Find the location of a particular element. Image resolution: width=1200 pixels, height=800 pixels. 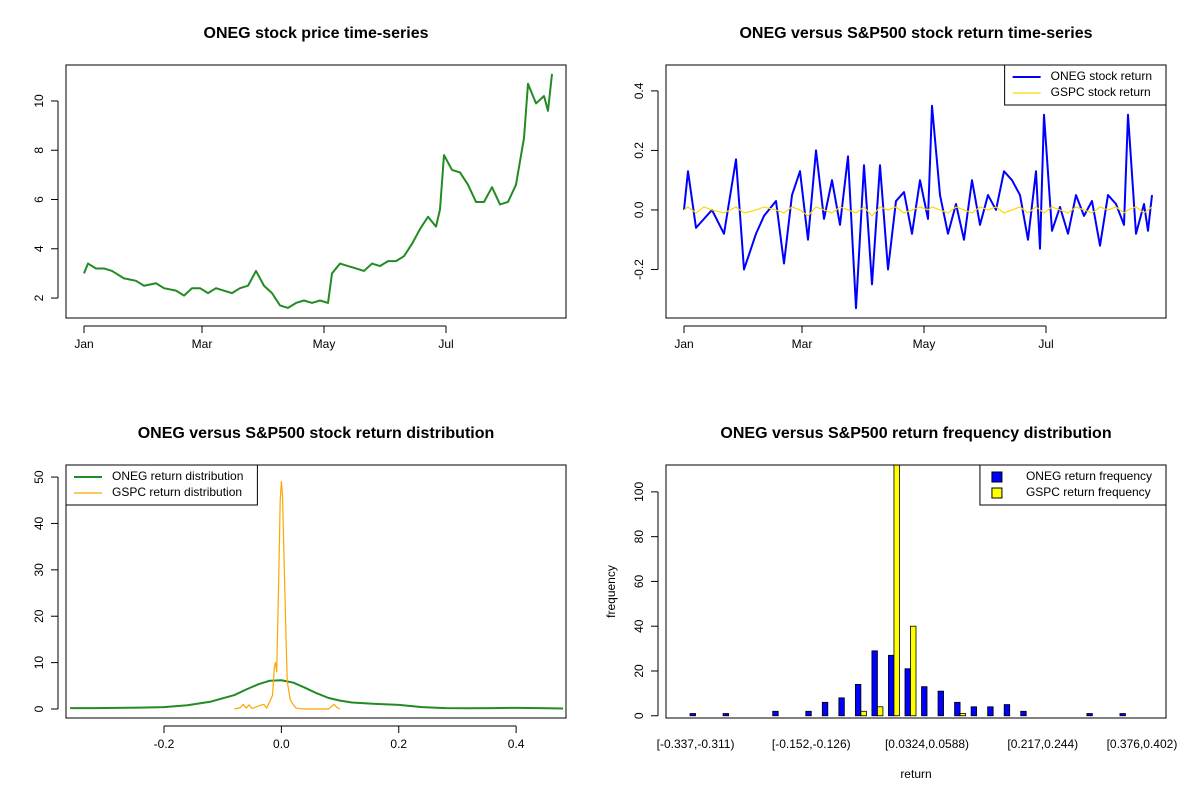

x-tick-label: 0.2 is located at coordinates (398, 744).